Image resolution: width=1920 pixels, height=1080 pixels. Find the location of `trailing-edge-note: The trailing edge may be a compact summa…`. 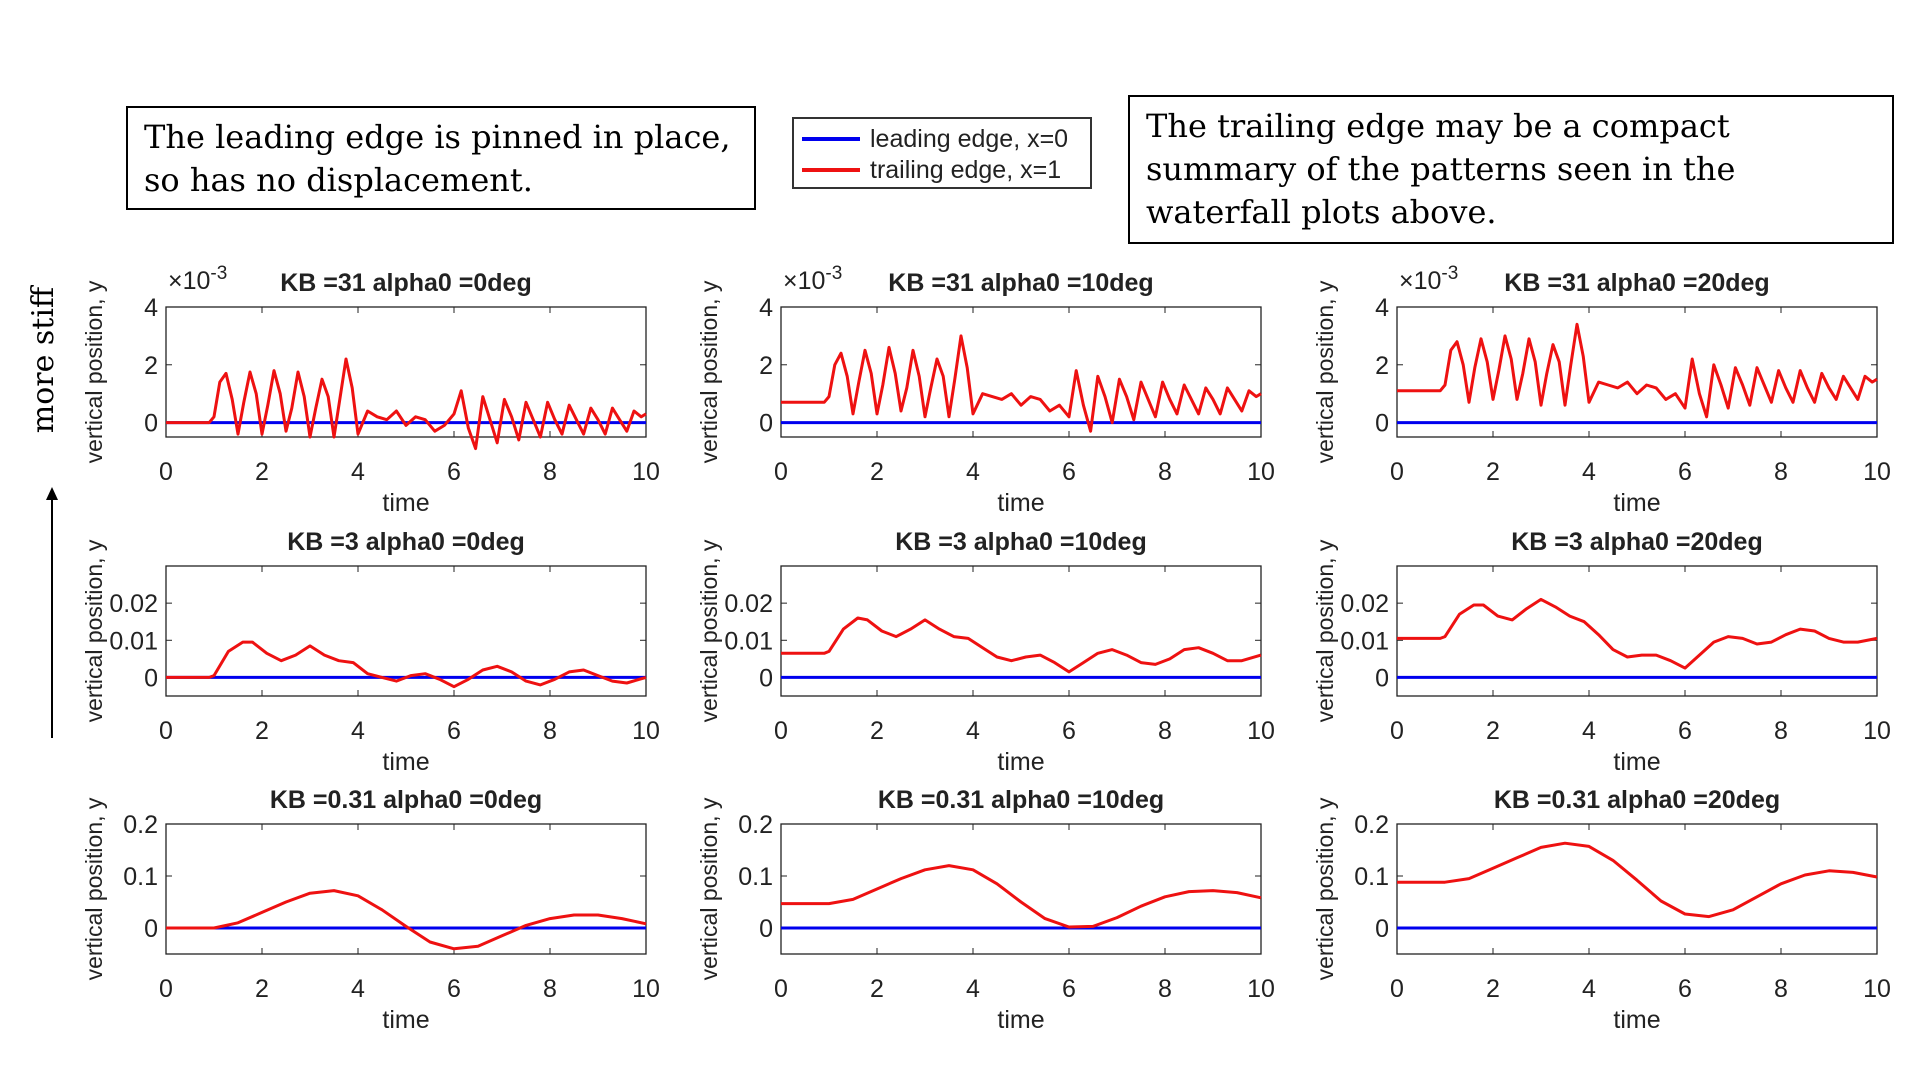

trailing-edge-note: The trailing edge may be a compact summa… is located at coordinates (1511, 169).